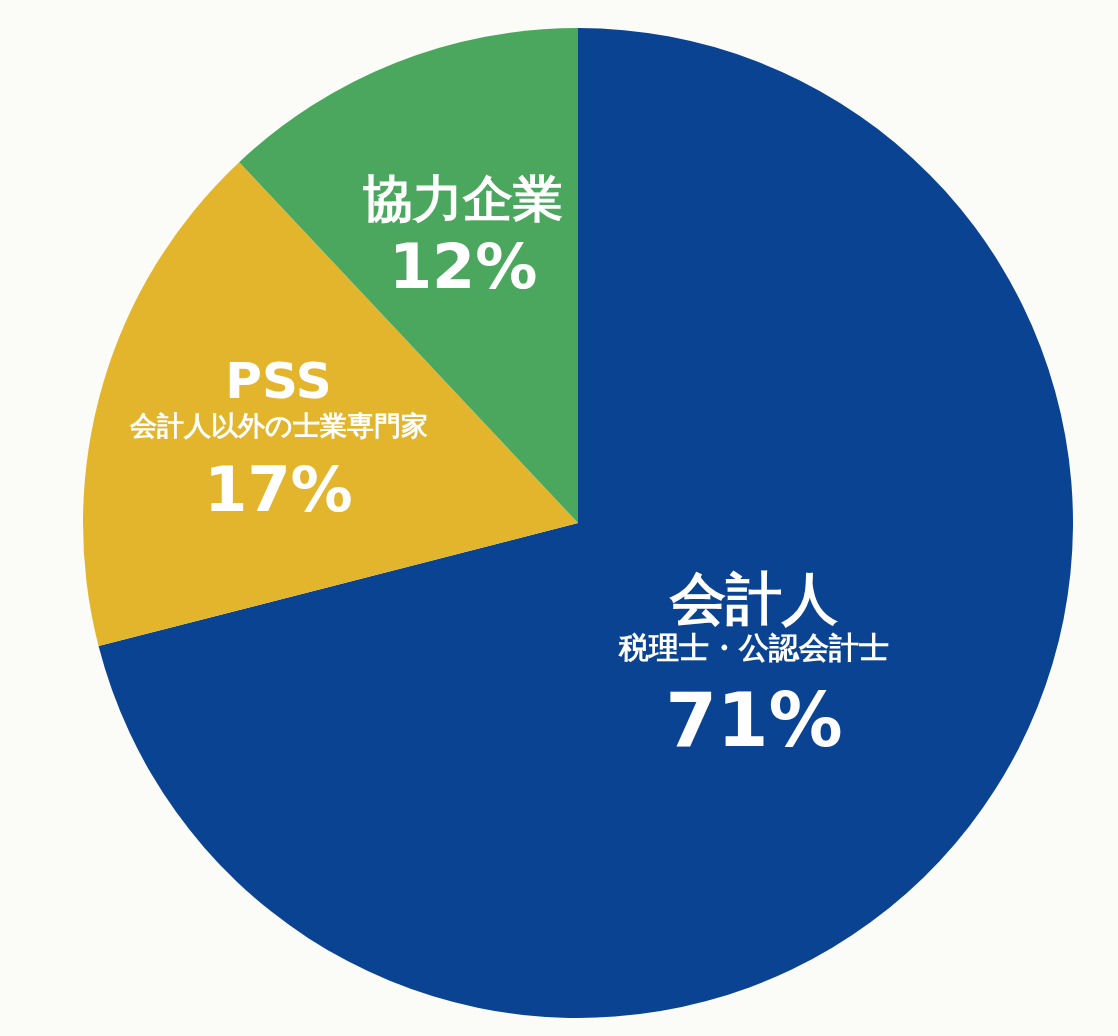  Describe the element at coordinates (754, 719) in the screenshot. I see `data-label: 71%` at that location.